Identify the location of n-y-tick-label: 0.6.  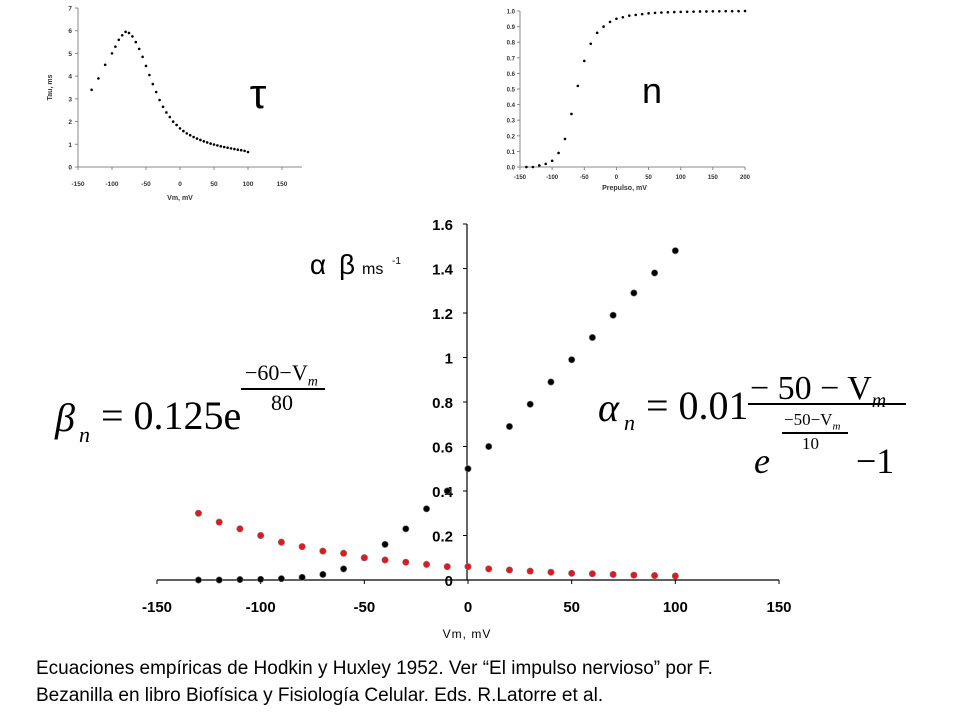
(511, 75).